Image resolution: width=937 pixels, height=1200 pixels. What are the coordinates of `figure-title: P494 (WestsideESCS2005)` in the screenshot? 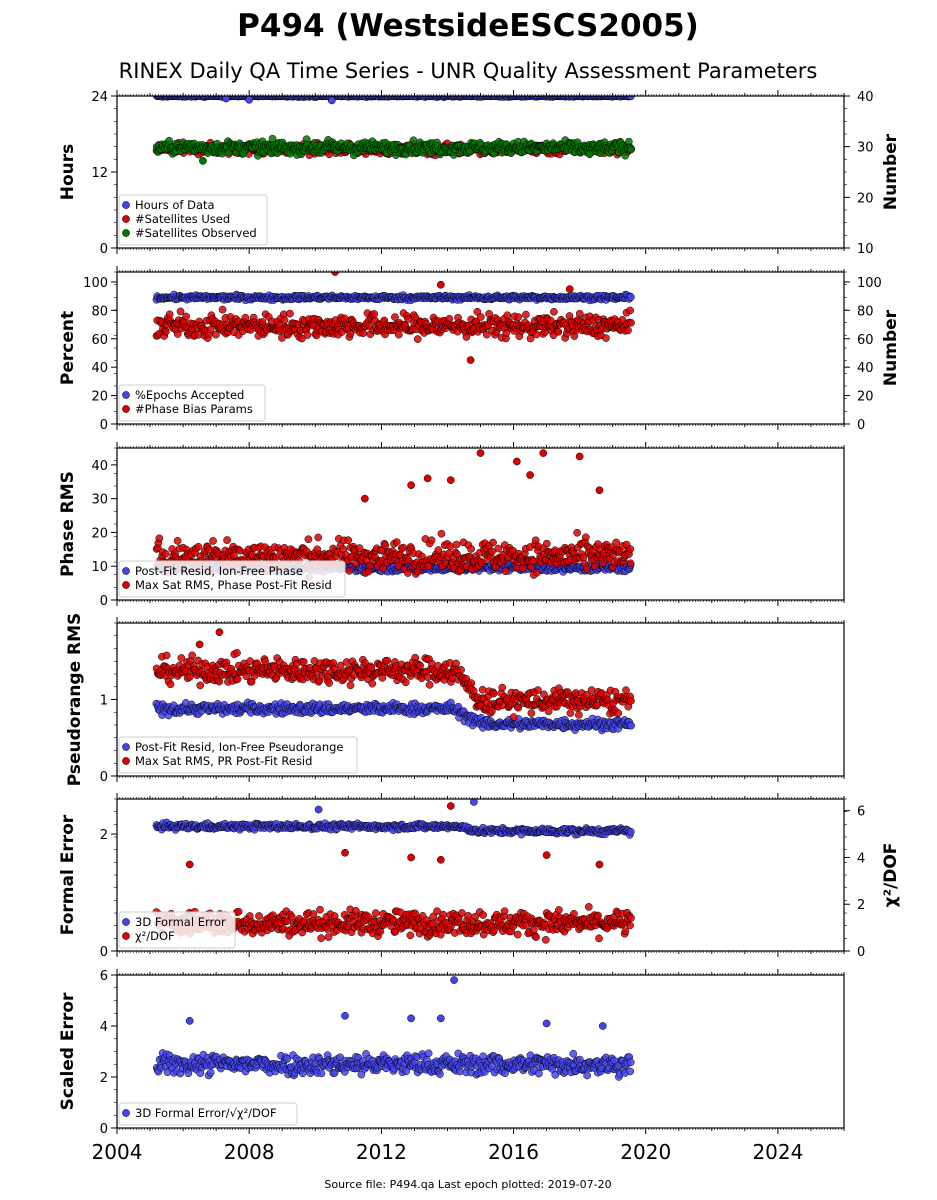 It's located at (468, 26).